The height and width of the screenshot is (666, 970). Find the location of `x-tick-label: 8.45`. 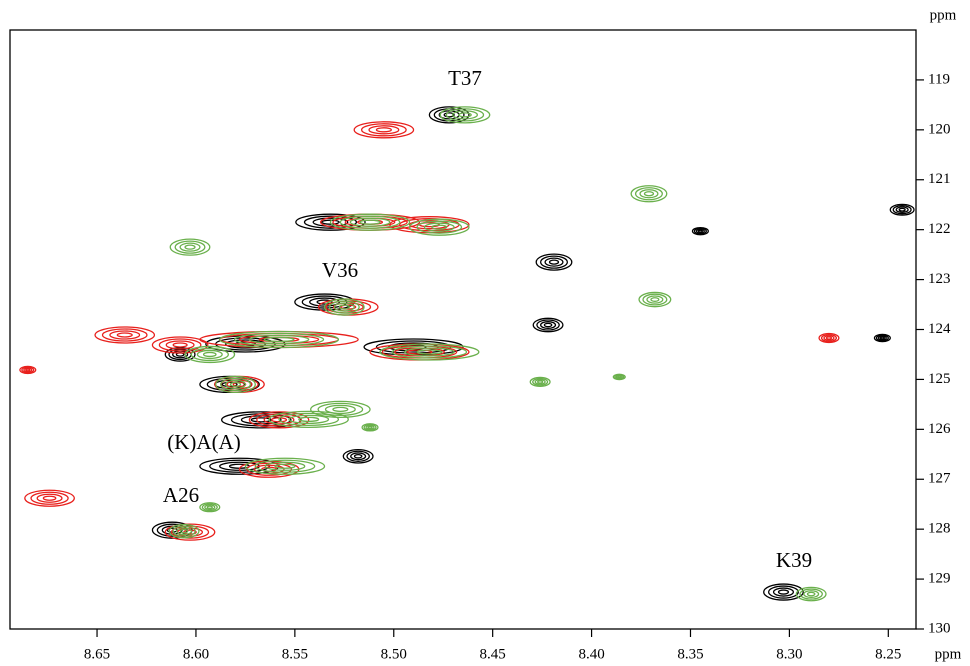

x-tick-label: 8.45 is located at coordinates (493, 654).